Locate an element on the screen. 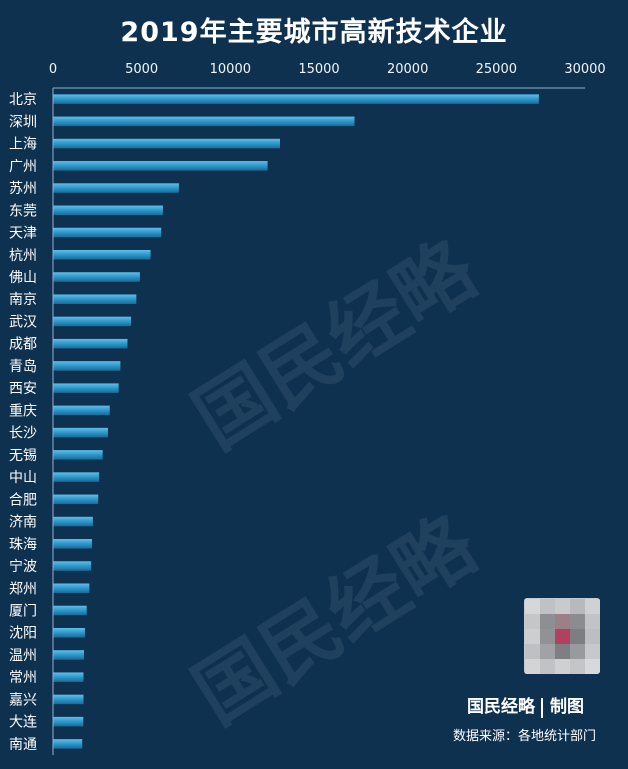  x-tick-label: 5000 is located at coordinates (141, 69).